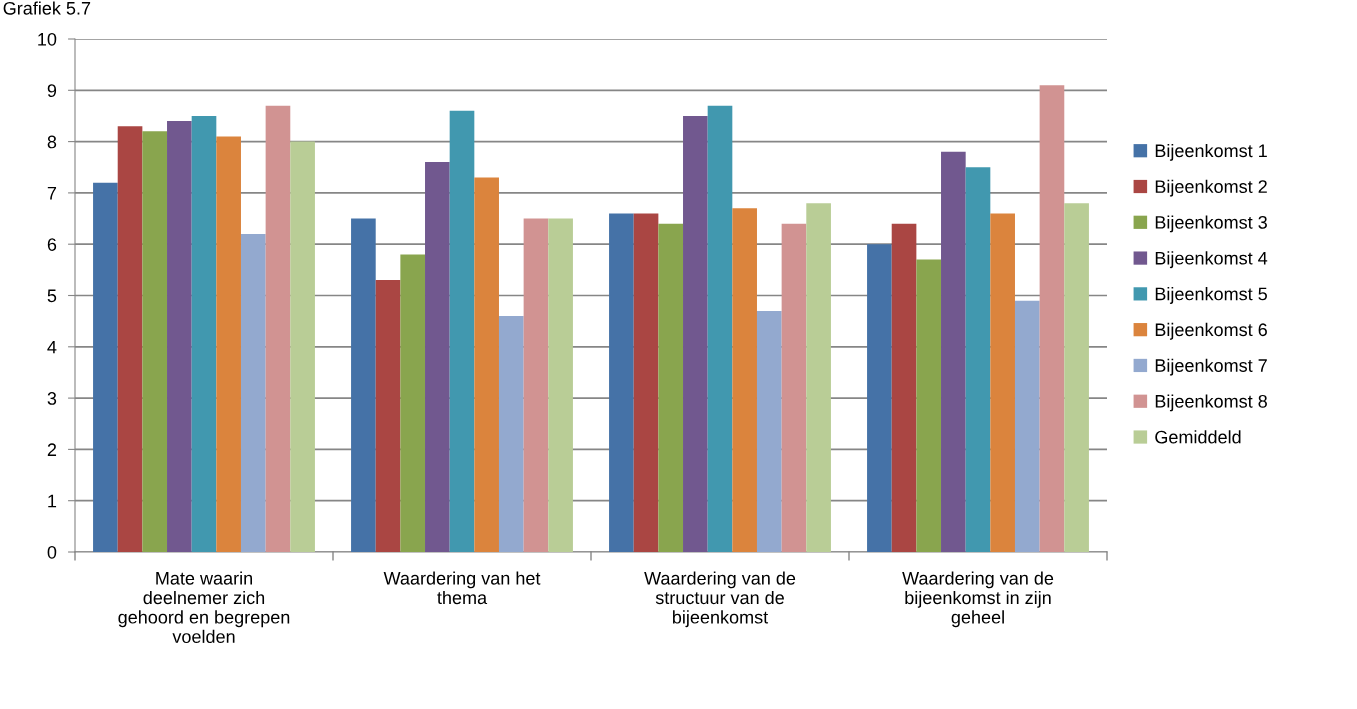  Describe the element at coordinates (52, 244) in the screenshot. I see `y-tick-label: 6` at that location.